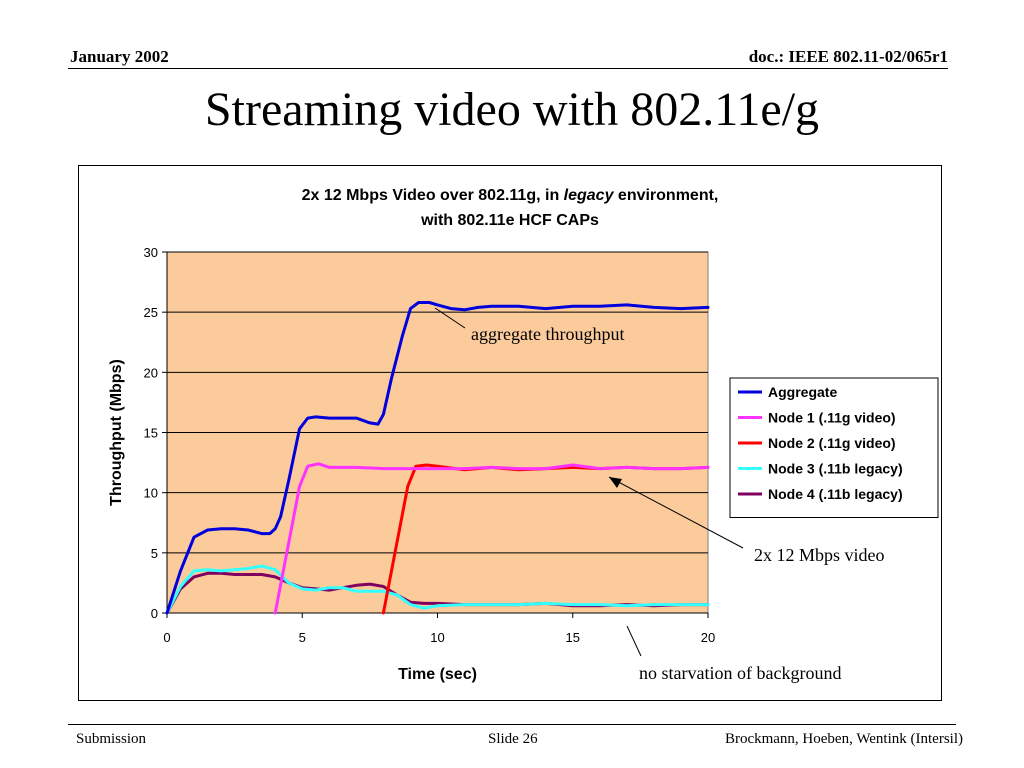 This screenshot has width=1024, height=768. What do you see at coordinates (437, 674) in the screenshot?
I see `x-axis-title: Time (sec)` at bounding box center [437, 674].